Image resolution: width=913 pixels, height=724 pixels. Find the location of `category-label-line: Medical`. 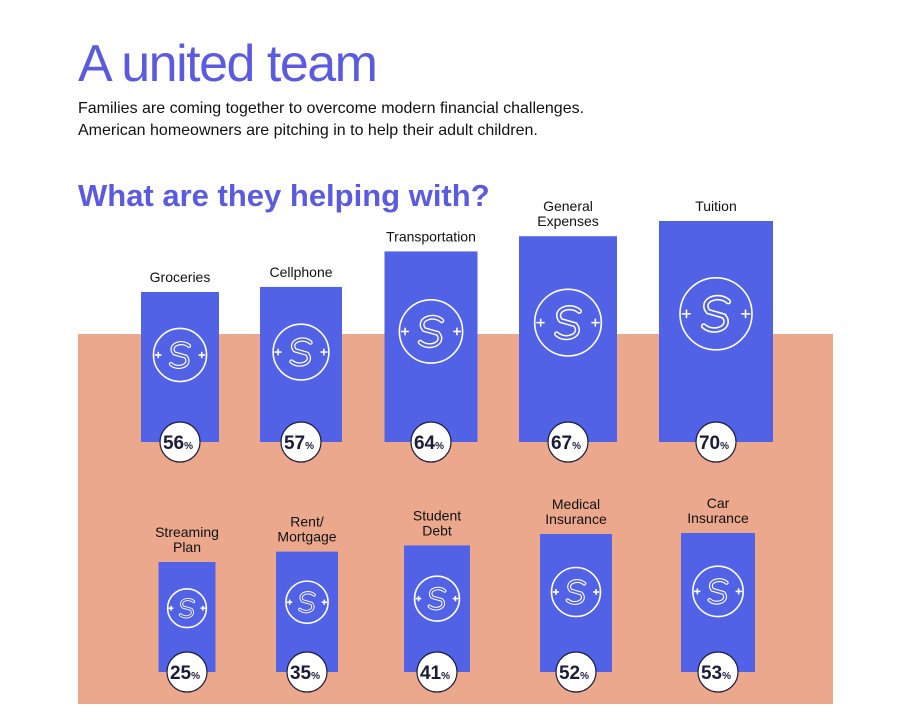

category-label-line: Medical is located at coordinates (576, 504).